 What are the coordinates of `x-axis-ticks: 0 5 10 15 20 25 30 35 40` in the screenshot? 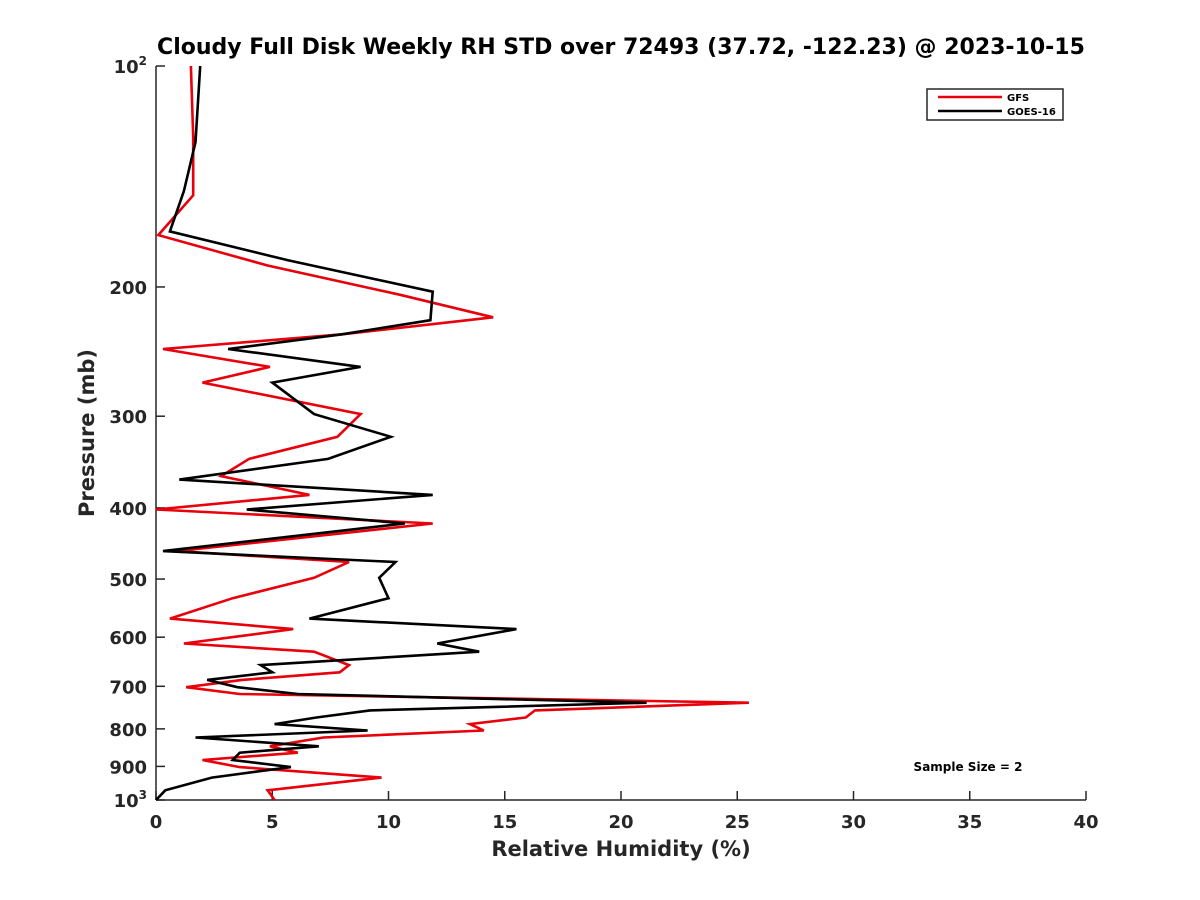 It's located at (624, 812).